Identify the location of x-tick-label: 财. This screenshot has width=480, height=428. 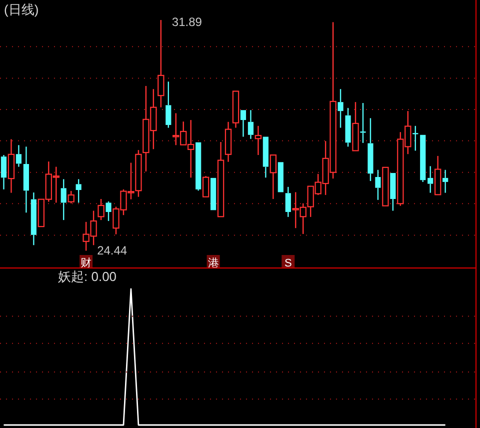
(86, 263).